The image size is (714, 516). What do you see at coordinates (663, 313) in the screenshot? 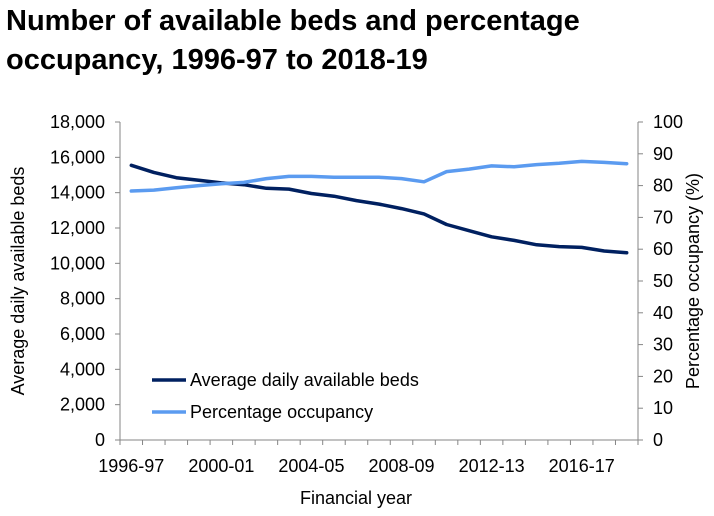
I see `y-right-tick-label: 40` at bounding box center [663, 313].